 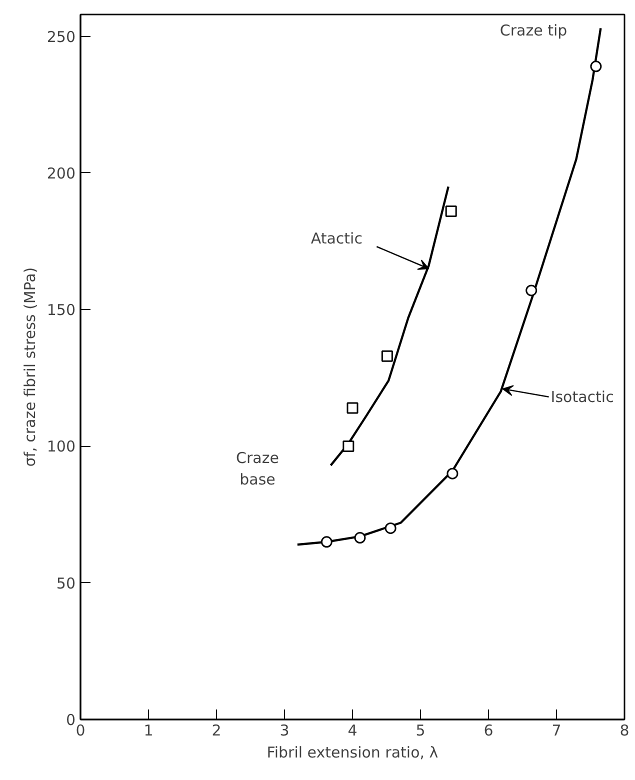 What do you see at coordinates (625, 731) in the screenshot?
I see `x-tick-label: 8` at bounding box center [625, 731].